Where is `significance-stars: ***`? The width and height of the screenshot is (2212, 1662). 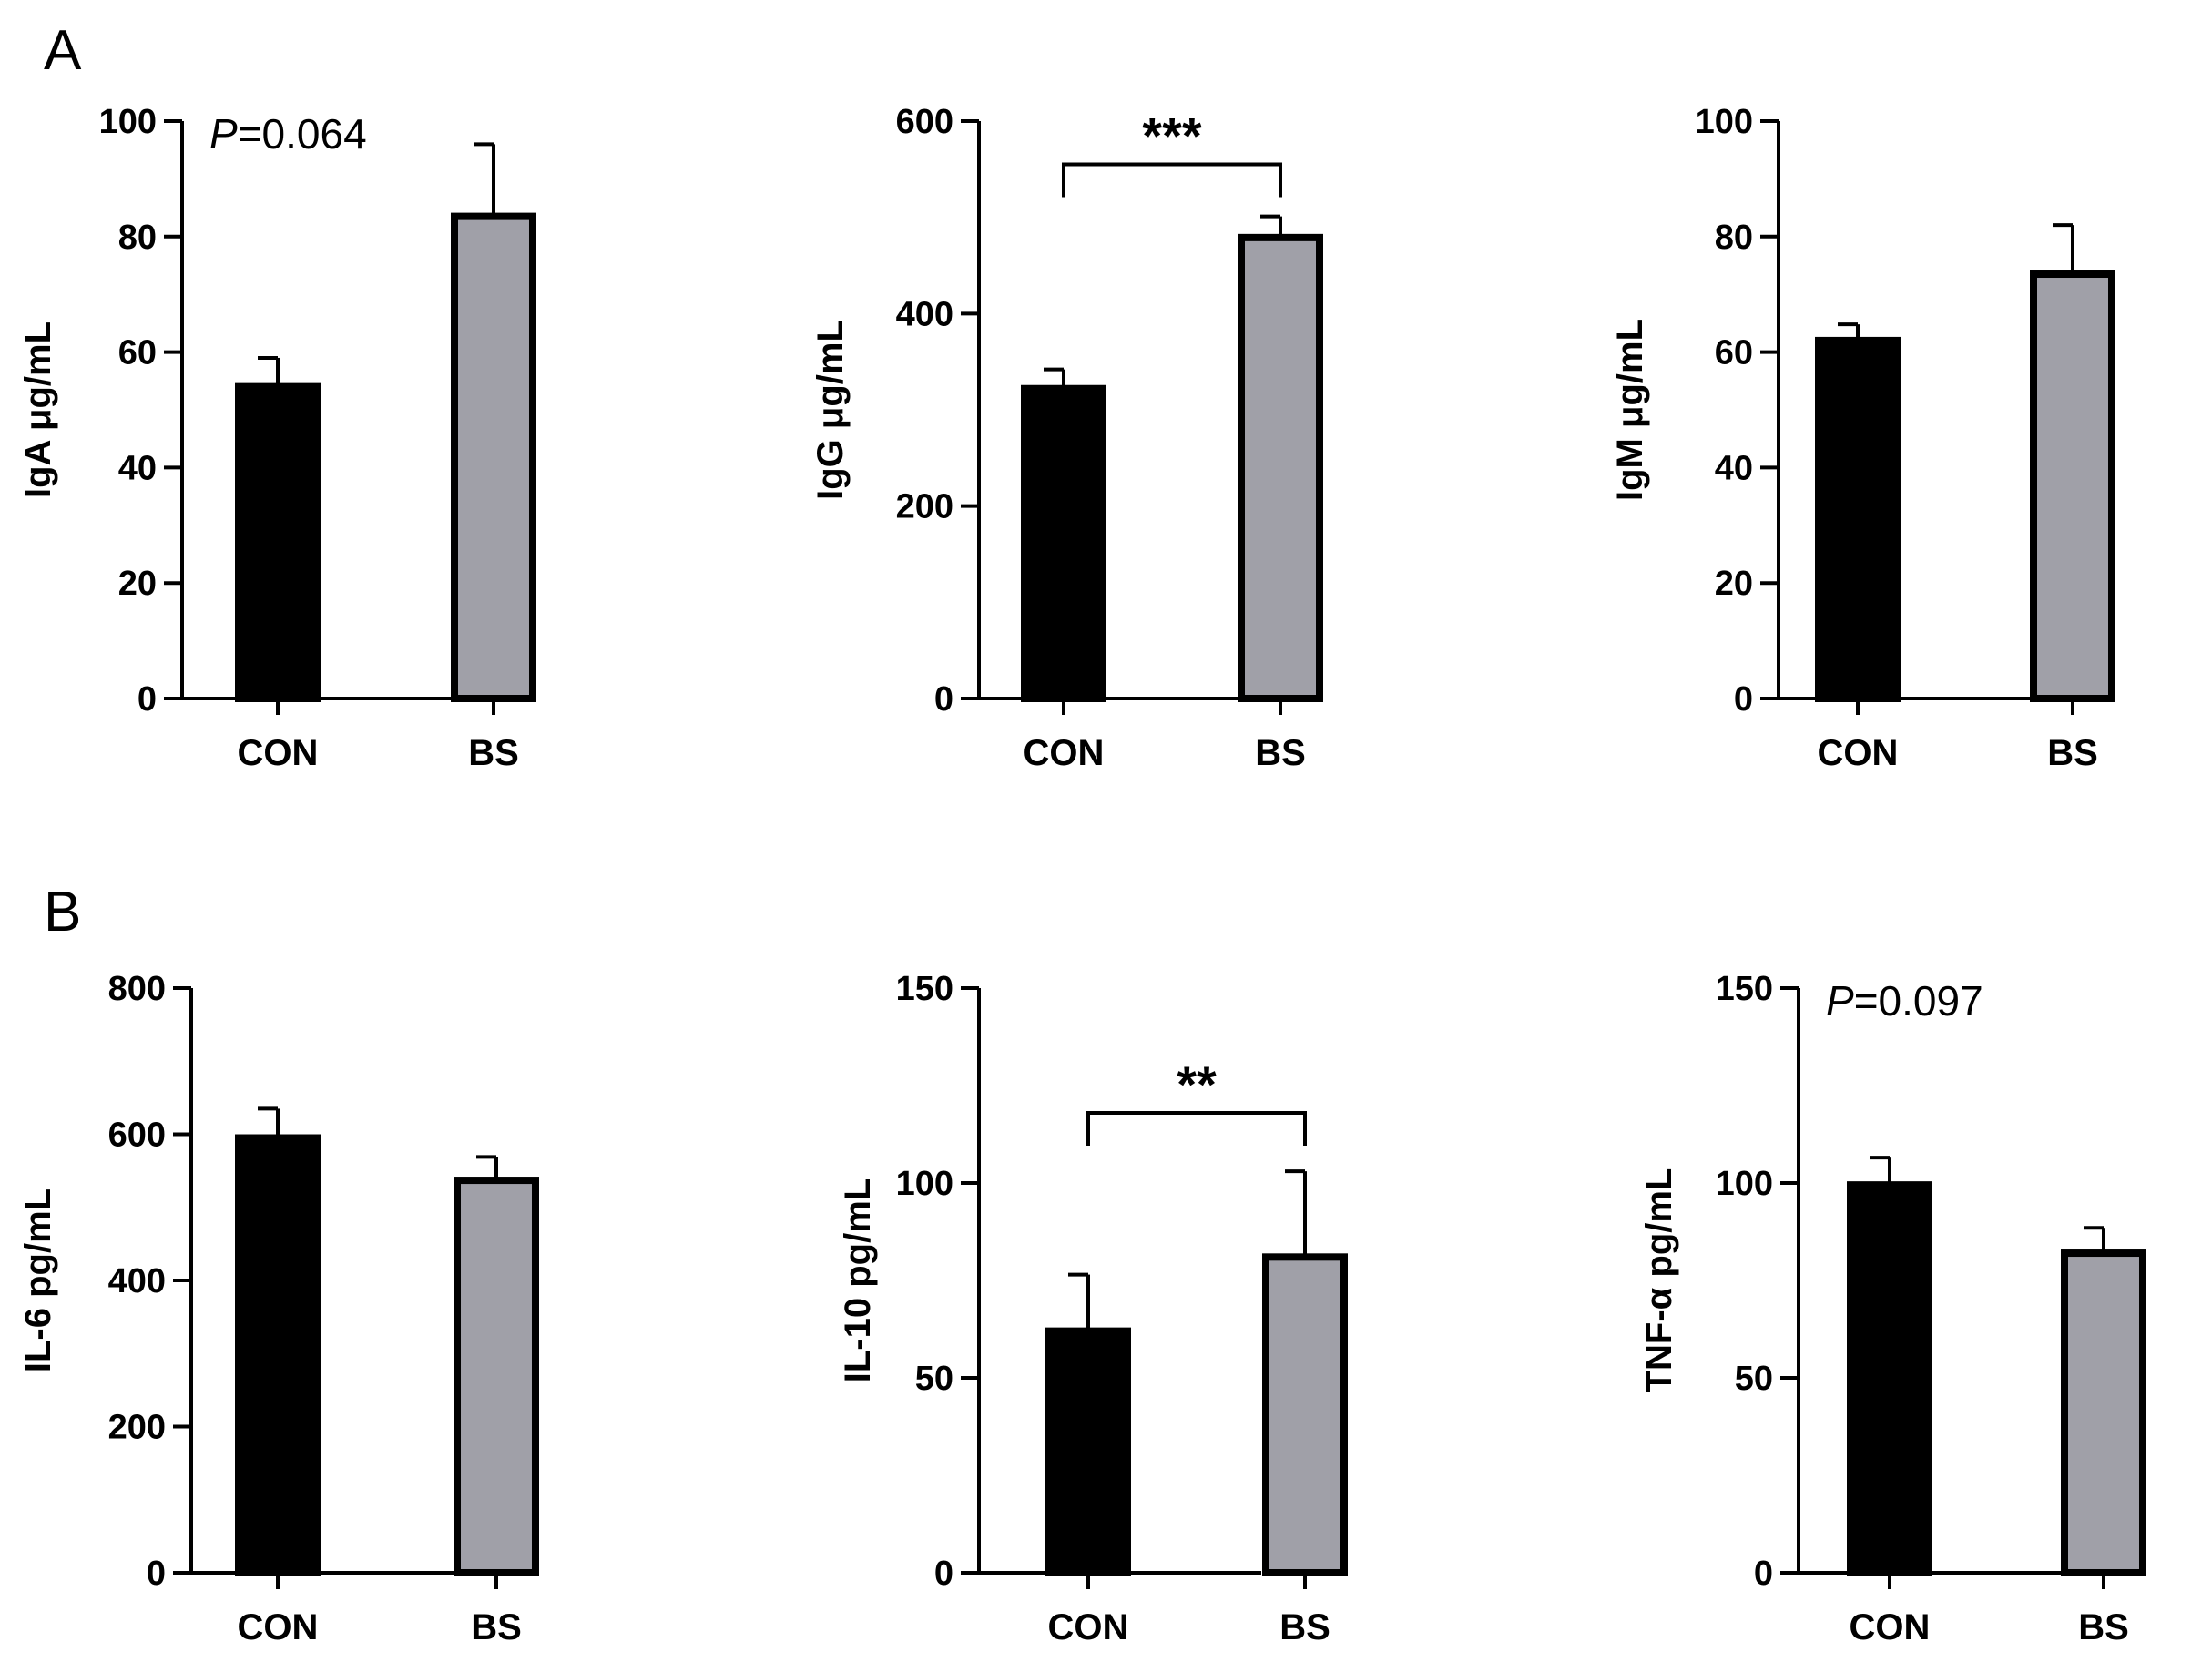 significance-stars: *** is located at coordinates (1172, 136).